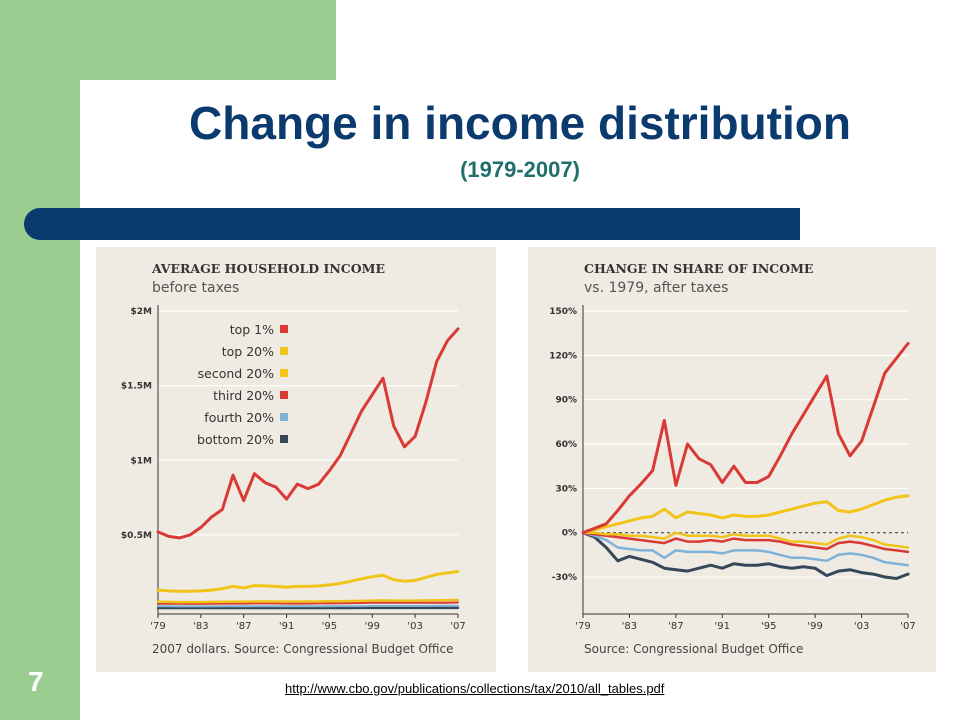  I want to click on legend-label: top 20%, so click(248, 351).